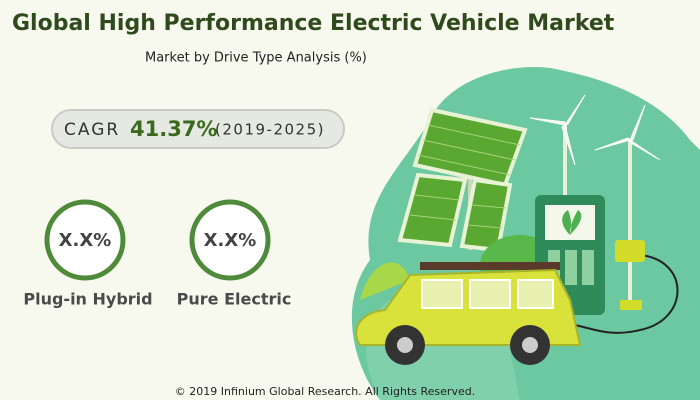 This screenshot has width=700, height=400. What do you see at coordinates (256, 58) in the screenshot?
I see `subtitle: Market by Drive Type Analysis (%)` at bounding box center [256, 58].